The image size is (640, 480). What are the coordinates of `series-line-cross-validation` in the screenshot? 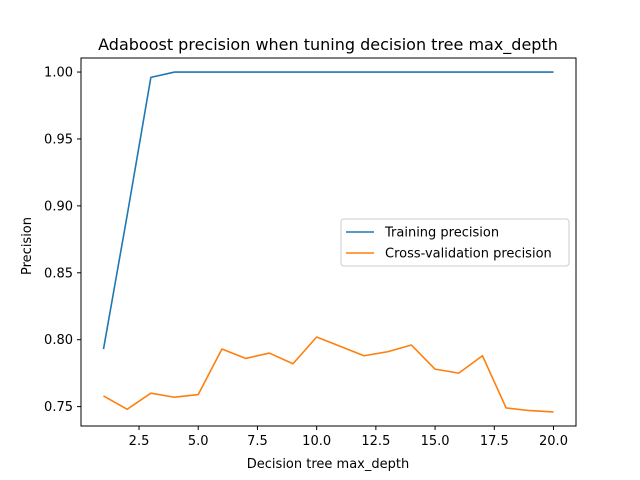 It's located at (328, 374).